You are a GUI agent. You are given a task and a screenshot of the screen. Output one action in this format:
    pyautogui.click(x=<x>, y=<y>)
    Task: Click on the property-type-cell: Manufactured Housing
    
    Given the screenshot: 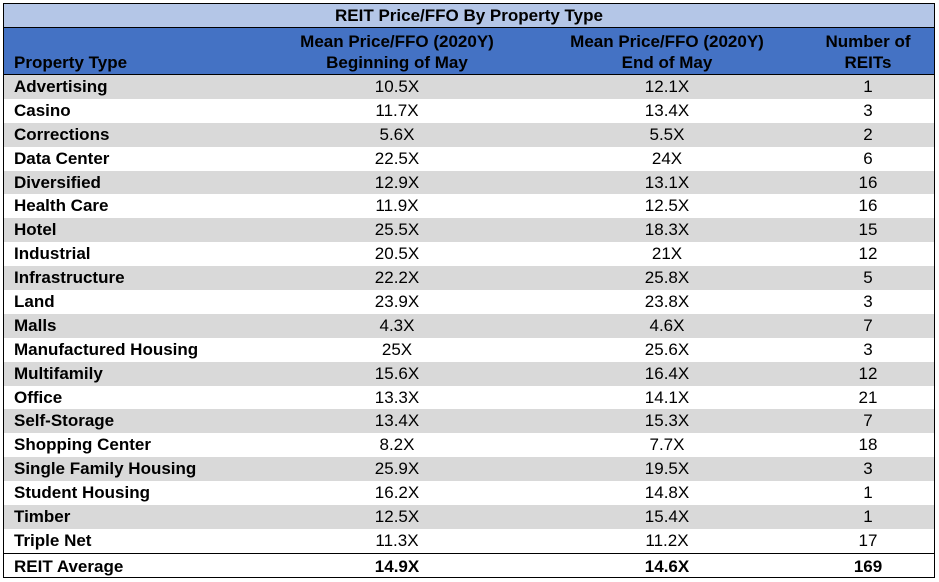 What is the action you would take?
    pyautogui.click(x=106, y=349)
    